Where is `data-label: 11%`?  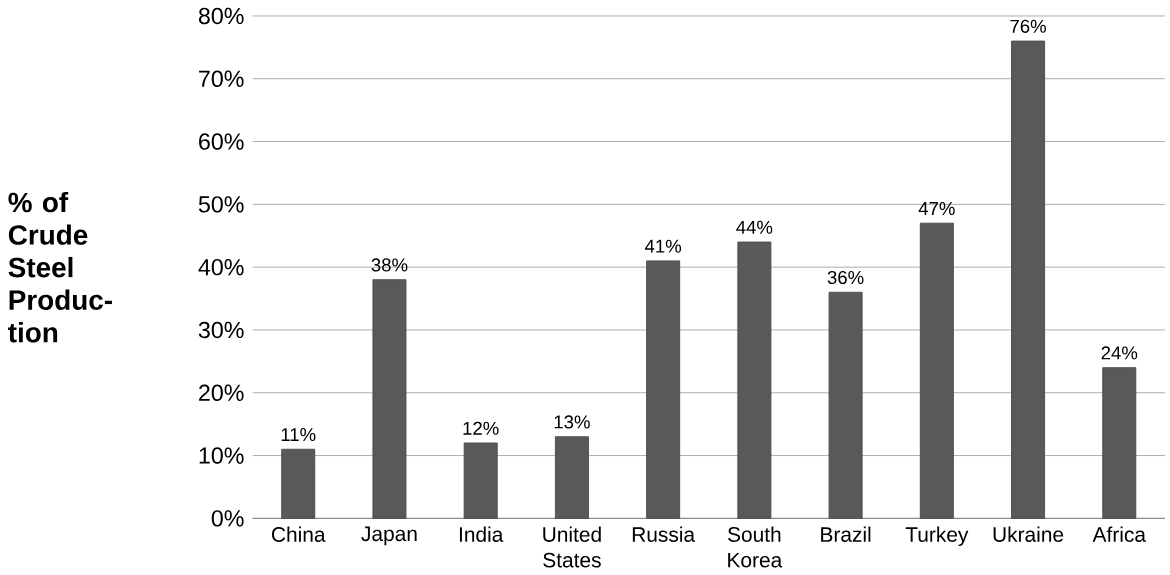 data-label: 11% is located at coordinates (298, 434).